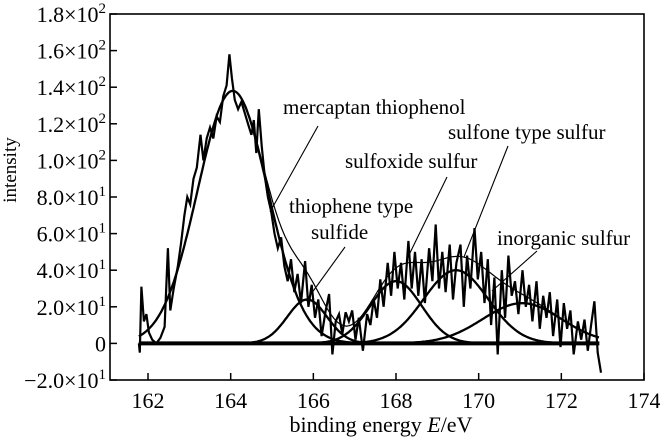 The image size is (660, 439). What do you see at coordinates (65, 380) in the screenshot?
I see `y-tick-label: −2.0×10¹` at bounding box center [65, 380].